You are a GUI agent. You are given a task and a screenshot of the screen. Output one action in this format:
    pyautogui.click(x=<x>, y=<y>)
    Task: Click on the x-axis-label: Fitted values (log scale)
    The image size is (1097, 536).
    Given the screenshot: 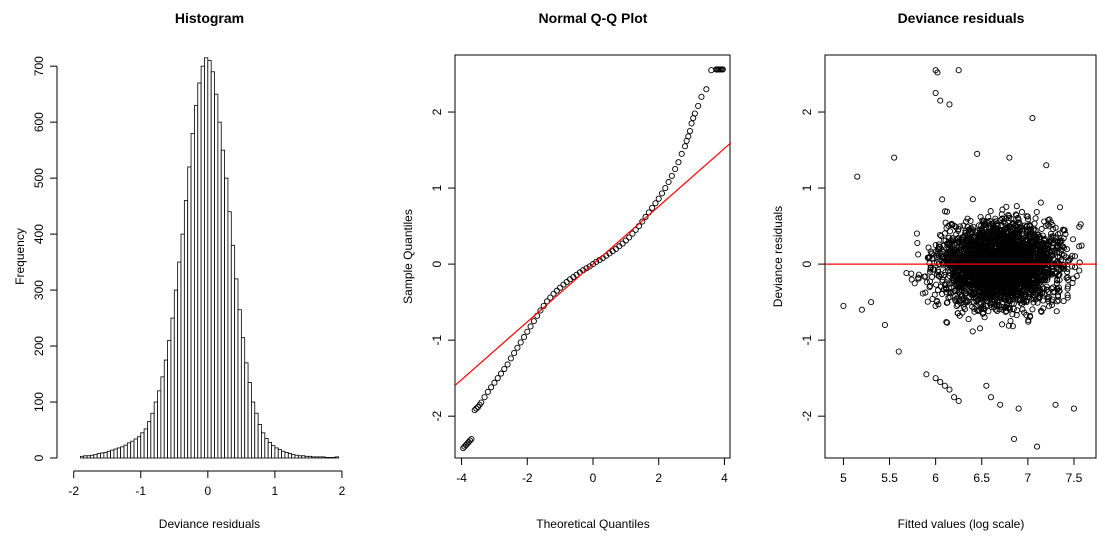 What is the action you would take?
    pyautogui.click(x=961, y=524)
    